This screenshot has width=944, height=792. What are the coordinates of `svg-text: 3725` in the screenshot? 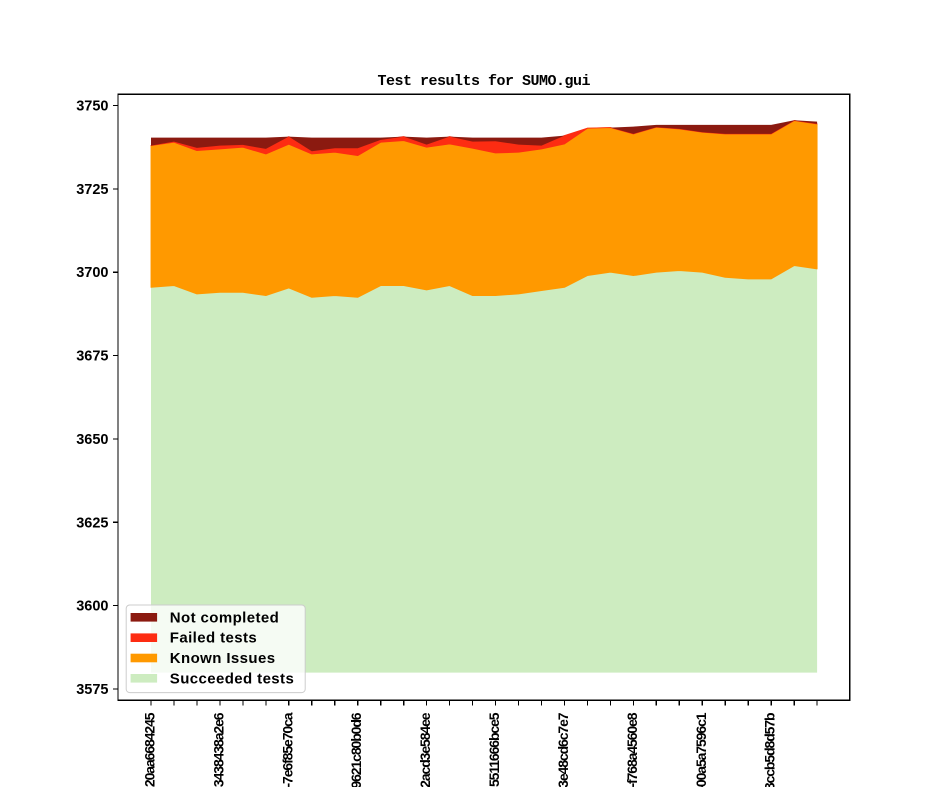 It's located at (92, 190).